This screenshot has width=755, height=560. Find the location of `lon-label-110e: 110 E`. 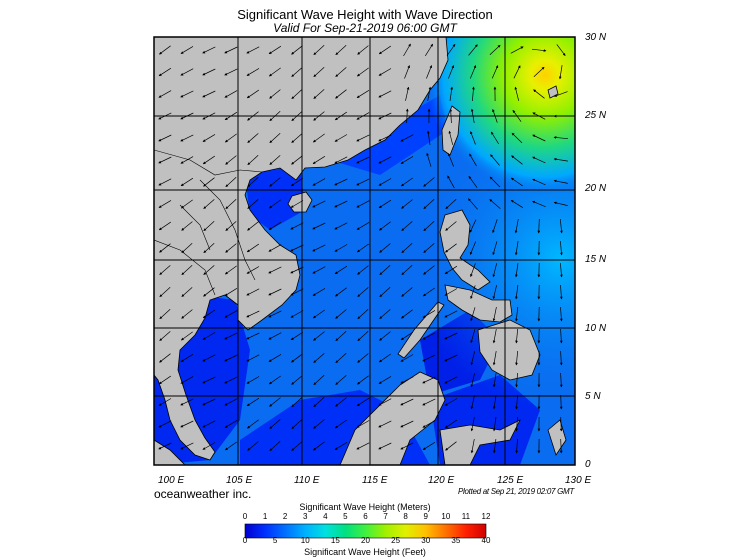

lon-label-110e: 110 E is located at coordinates (307, 480).